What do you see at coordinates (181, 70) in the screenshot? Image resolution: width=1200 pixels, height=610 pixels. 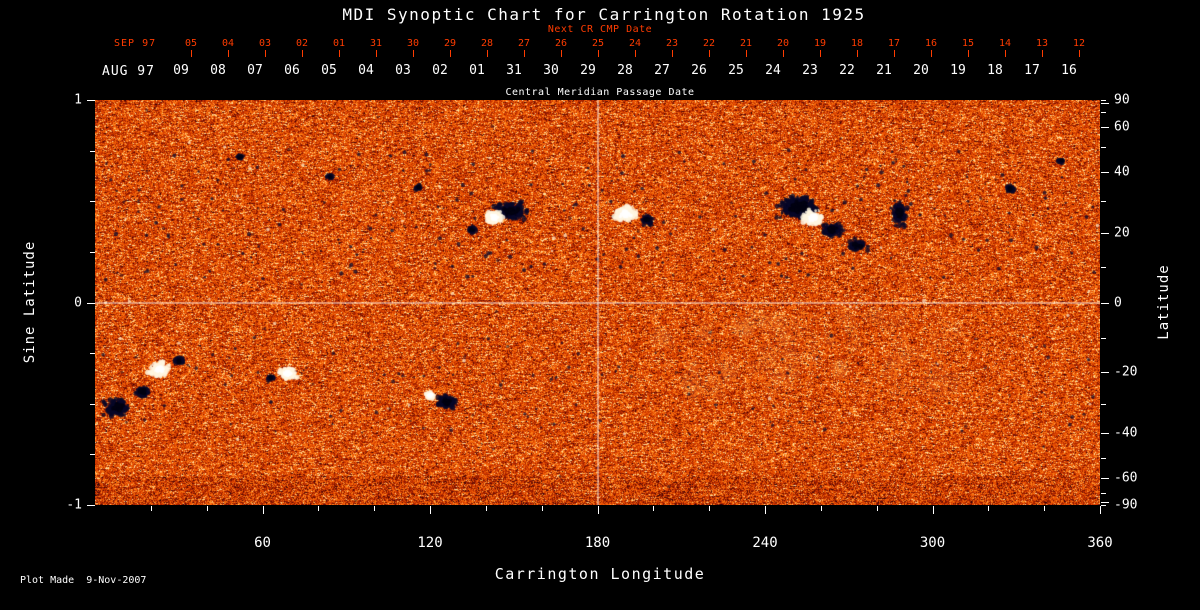 I see `cmp-date: 09` at bounding box center [181, 70].